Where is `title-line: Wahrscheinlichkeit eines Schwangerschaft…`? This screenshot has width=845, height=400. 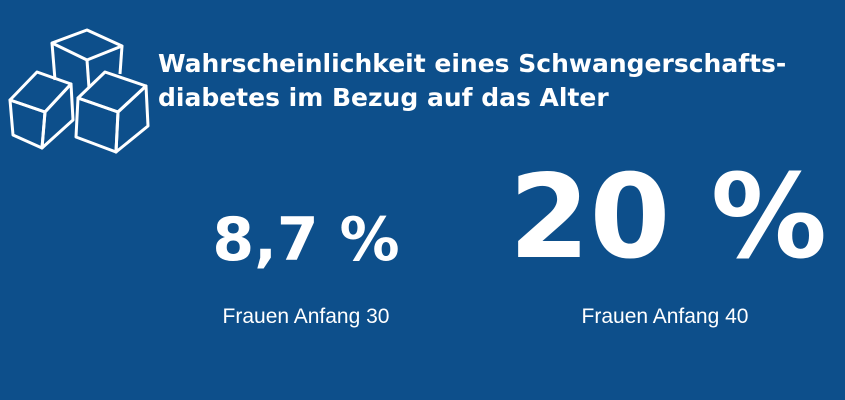
title-line: Wahrscheinlichkeit eines Schwangerschaft… is located at coordinates (472, 63).